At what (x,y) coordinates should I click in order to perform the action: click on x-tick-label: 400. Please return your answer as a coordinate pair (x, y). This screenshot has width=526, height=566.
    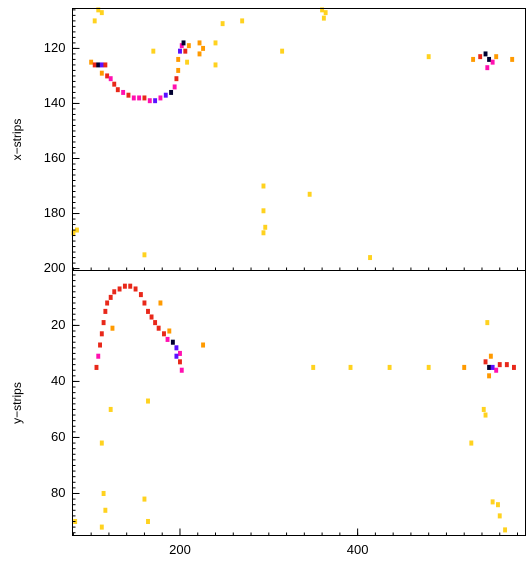
    Looking at the image, I should click on (358, 549).